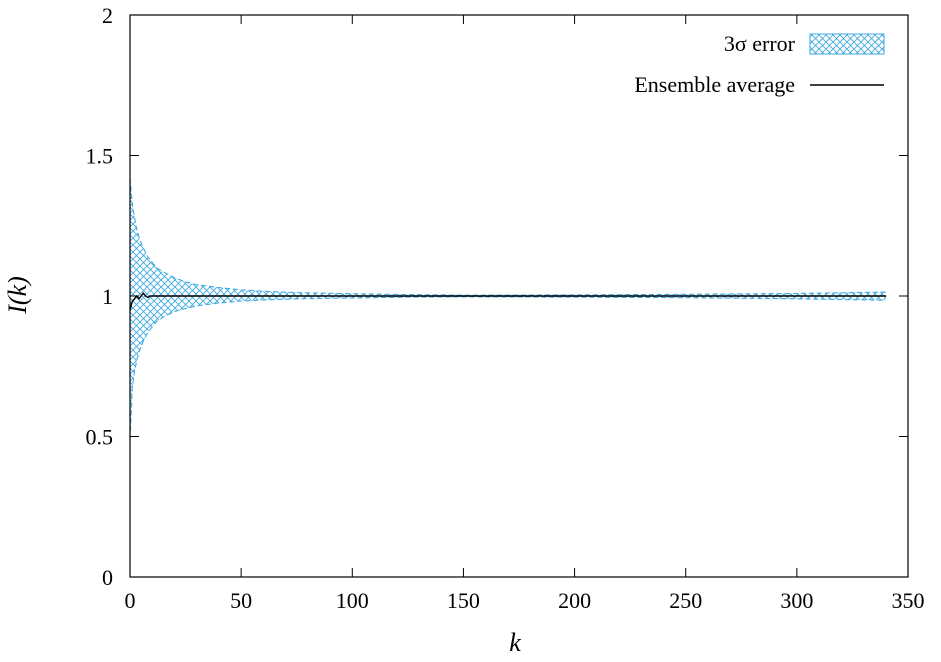 This screenshot has width=941, height=662. Describe the element at coordinates (107, 296) in the screenshot. I see `y-tick-label: 1` at that location.